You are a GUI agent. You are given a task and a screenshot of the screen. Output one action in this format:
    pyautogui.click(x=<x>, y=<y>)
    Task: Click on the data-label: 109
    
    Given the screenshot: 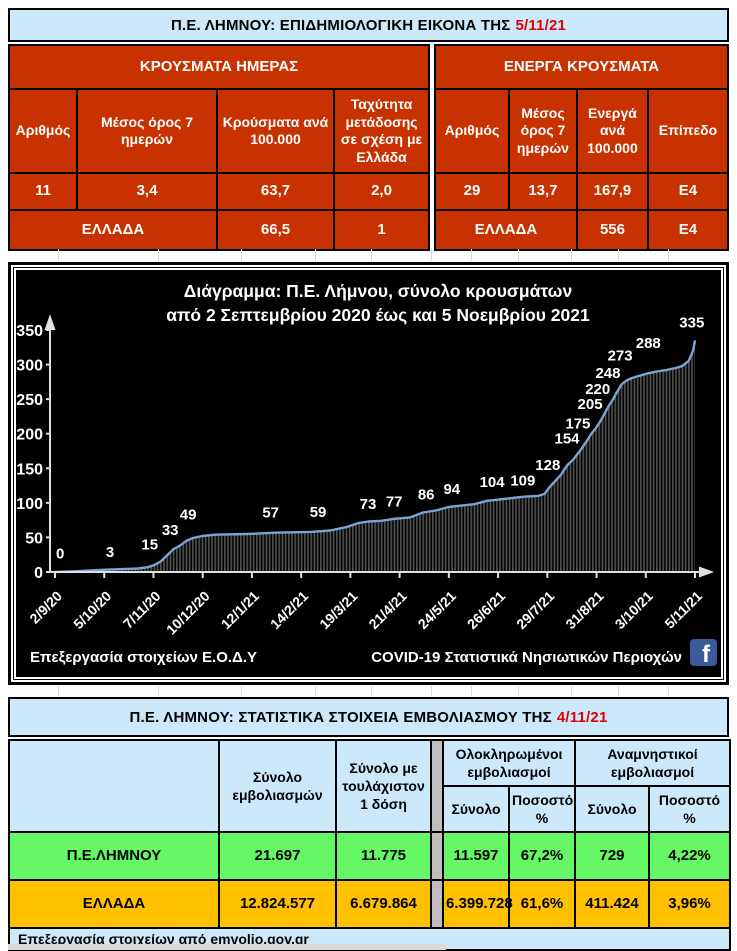 What is the action you would take?
    pyautogui.click(x=522, y=481)
    